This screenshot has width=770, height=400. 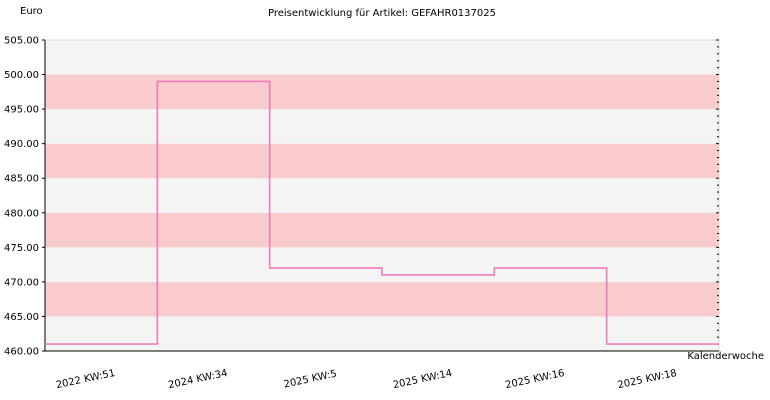 What do you see at coordinates (310, 380) in the screenshot?
I see `x-tick-label: 2025 KW:5` at bounding box center [310, 380].